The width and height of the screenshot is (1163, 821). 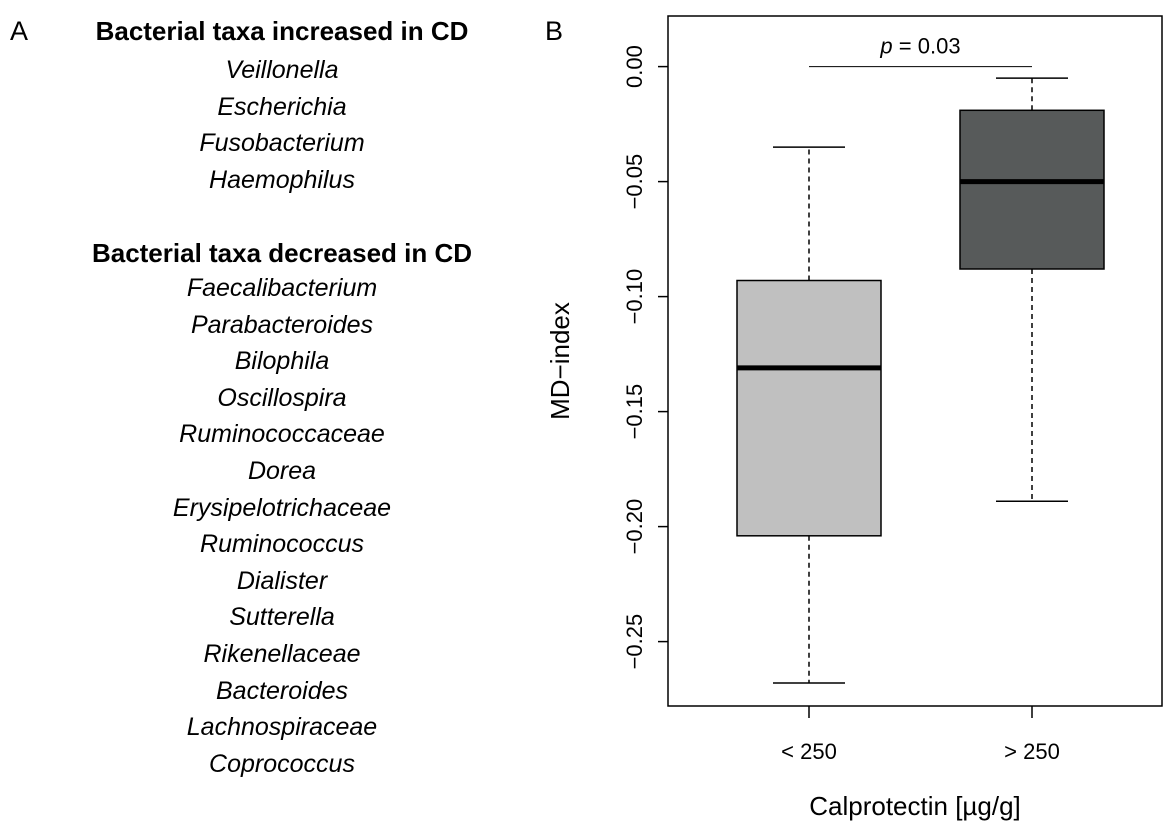 What do you see at coordinates (927, 46) in the screenshot?
I see `p-value: = 0.03` at bounding box center [927, 46].